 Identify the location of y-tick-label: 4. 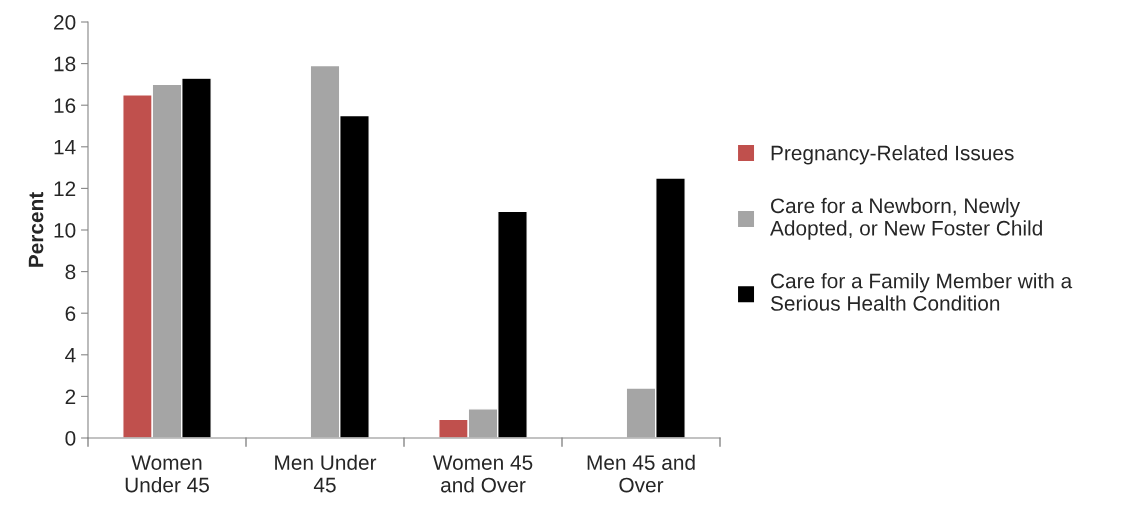
(70, 355).